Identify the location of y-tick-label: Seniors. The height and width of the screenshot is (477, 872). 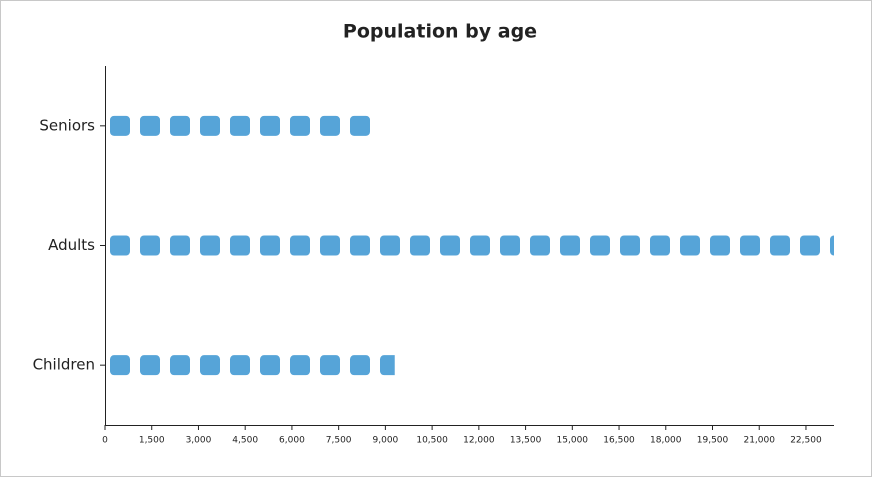
(67, 125).